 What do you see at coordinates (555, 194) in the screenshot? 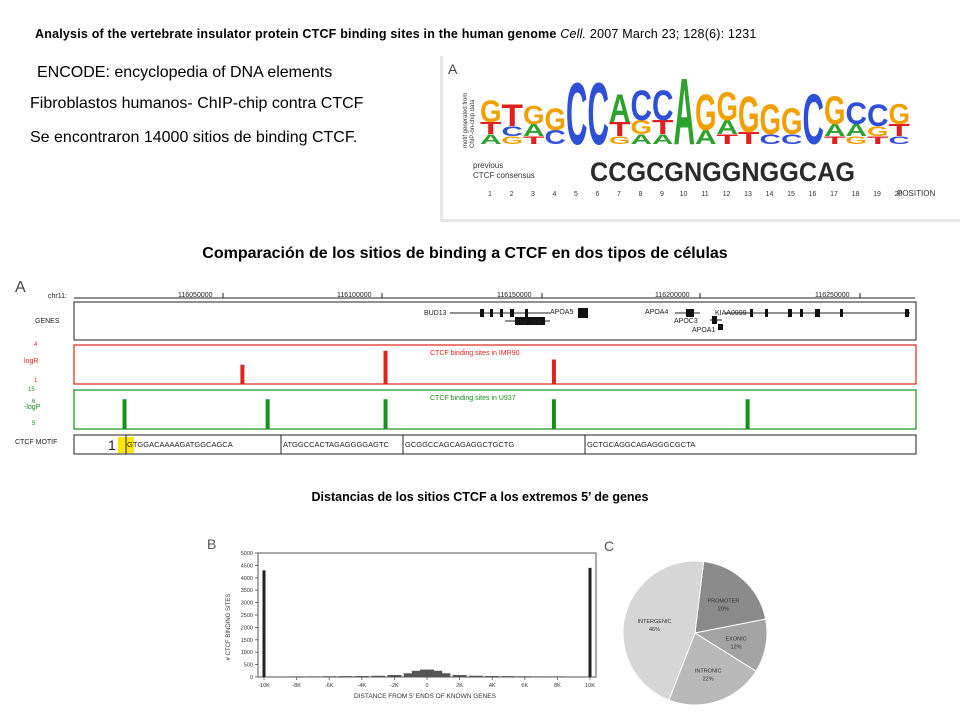
I see `position-tick-label: 4` at bounding box center [555, 194].